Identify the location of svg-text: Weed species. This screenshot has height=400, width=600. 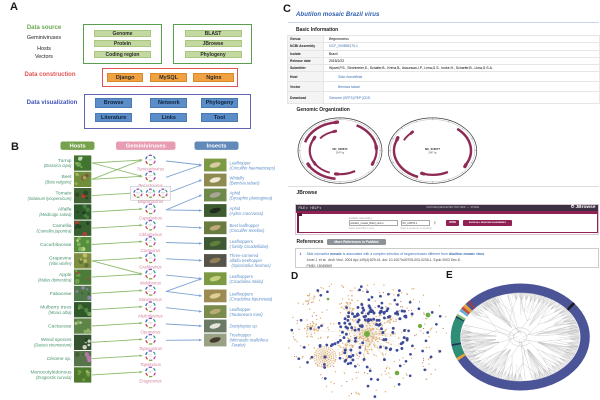
(56, 340).